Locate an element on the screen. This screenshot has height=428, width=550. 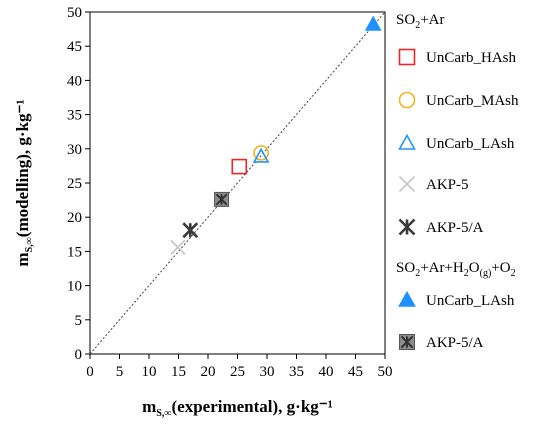
y-tick-label: 35 is located at coordinates (74, 116).